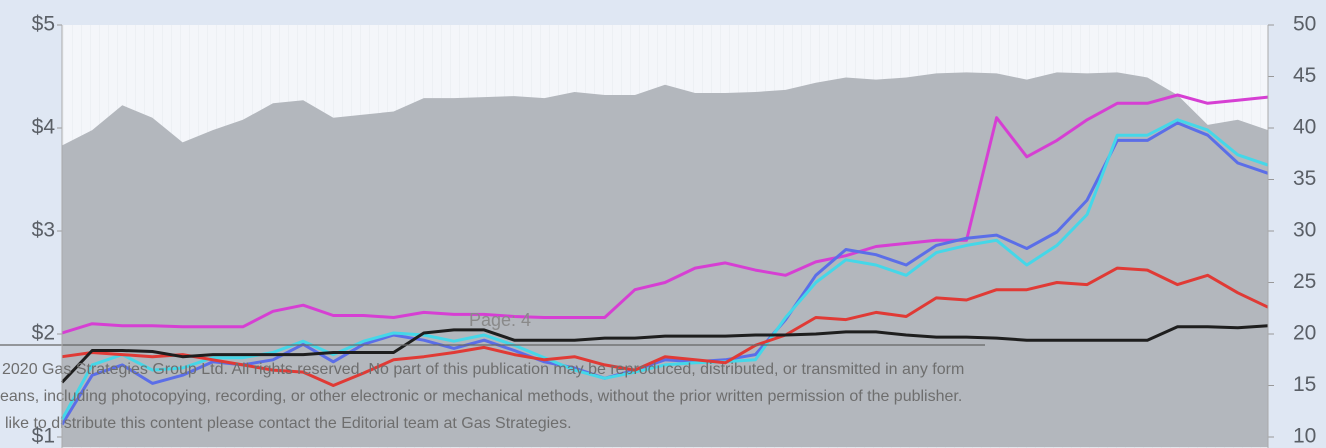 The image size is (1326, 448). I want to click on y2-tick-label: 50, so click(1304, 24).